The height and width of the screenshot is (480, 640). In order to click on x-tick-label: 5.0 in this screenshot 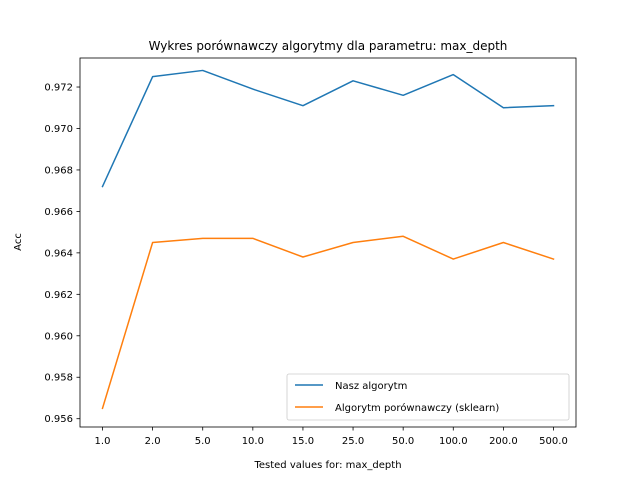, I will do `click(203, 441)`.